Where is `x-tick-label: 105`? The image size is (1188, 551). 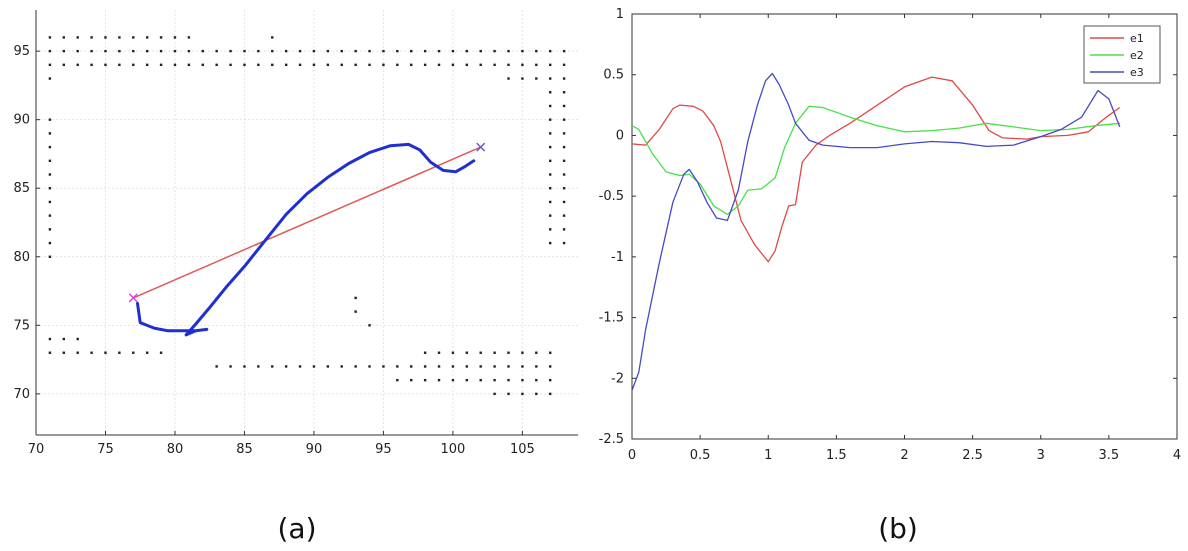
x-tick-label: 105 is located at coordinates (522, 449).